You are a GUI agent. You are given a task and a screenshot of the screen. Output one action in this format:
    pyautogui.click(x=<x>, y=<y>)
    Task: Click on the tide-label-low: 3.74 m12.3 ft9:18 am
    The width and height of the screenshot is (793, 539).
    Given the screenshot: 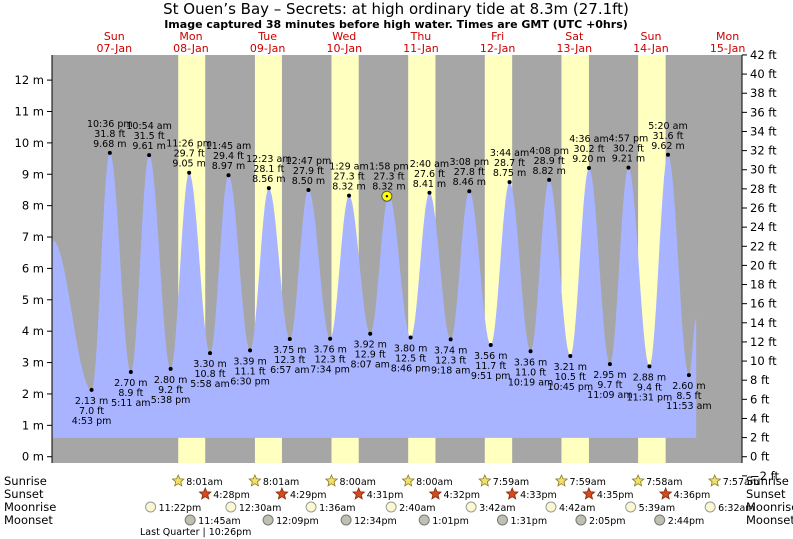 What is the action you would take?
    pyautogui.click(x=450, y=360)
    